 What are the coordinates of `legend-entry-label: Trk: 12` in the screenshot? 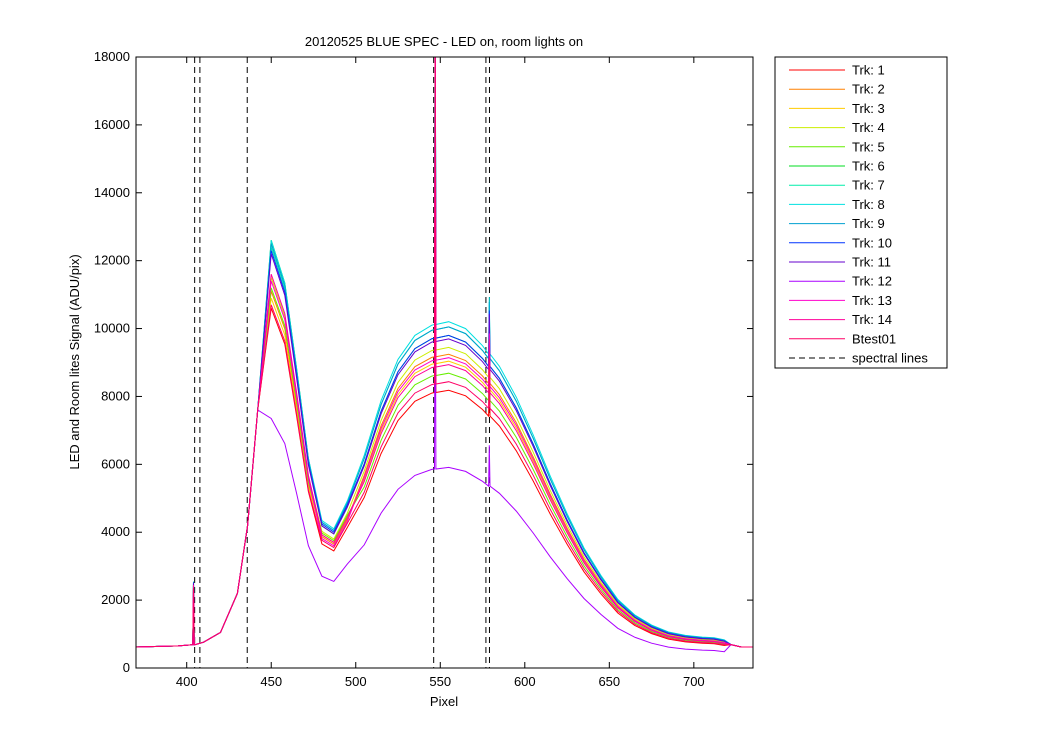 It's located at (872, 281).